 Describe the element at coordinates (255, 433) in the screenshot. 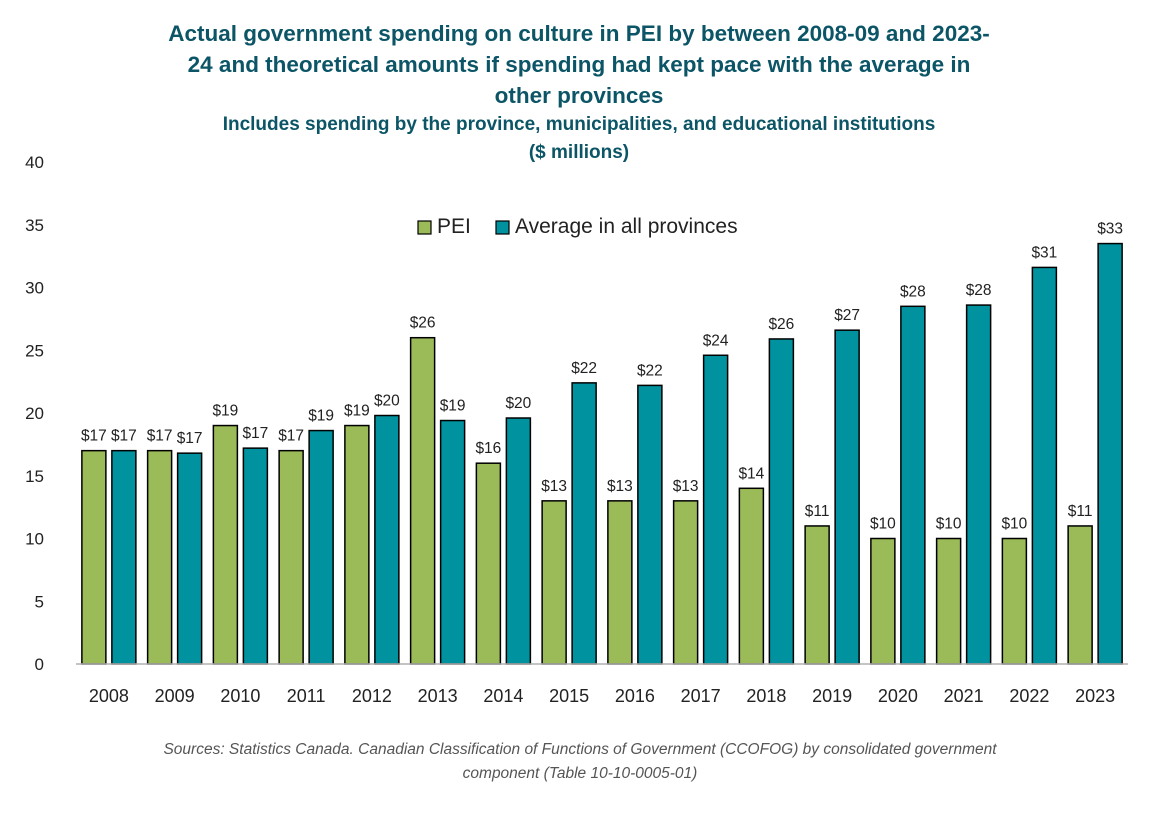

I see `data-label-average-2010: $17` at that location.